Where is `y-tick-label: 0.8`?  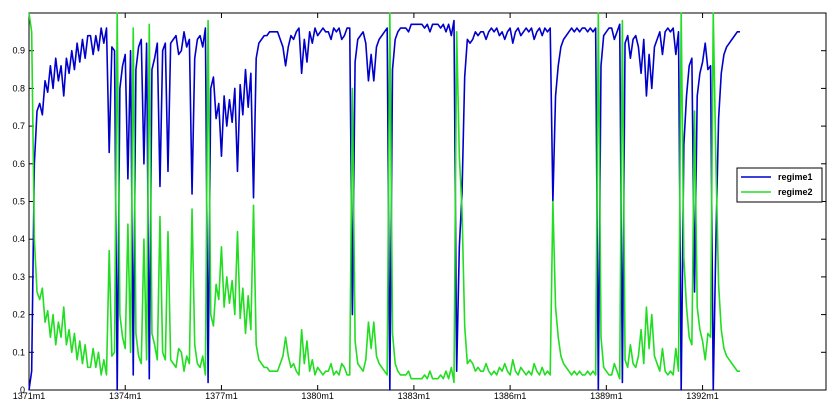
y-tick-label: 0.8 is located at coordinates (18, 88).